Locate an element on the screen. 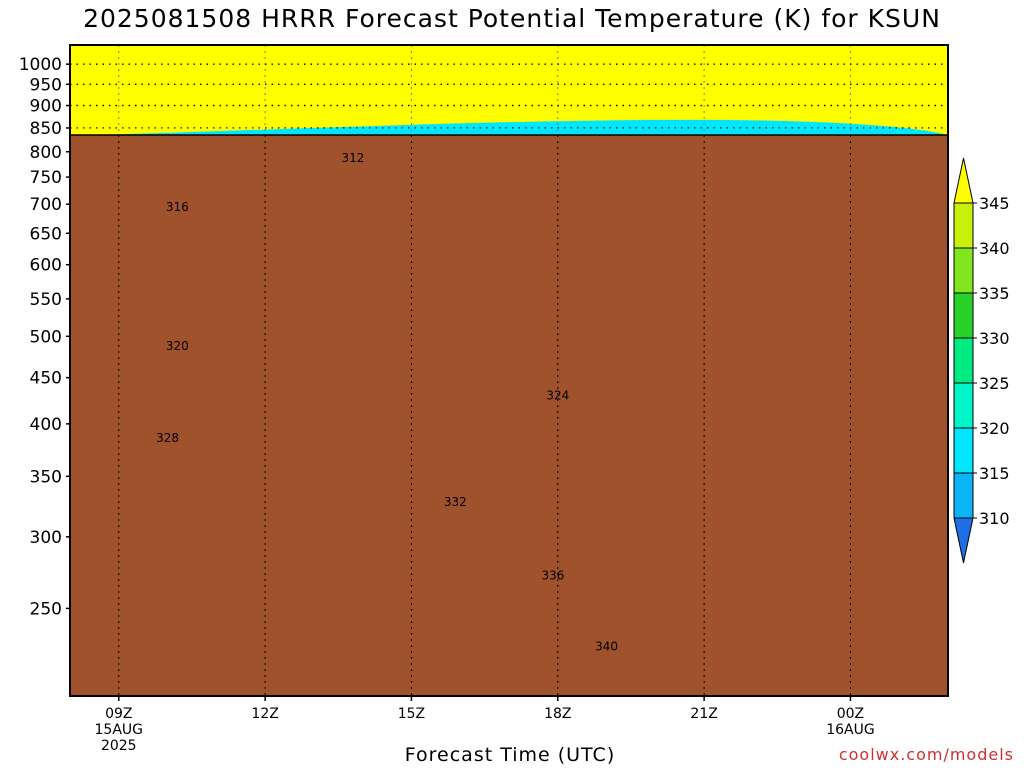 This screenshot has width=1024, height=768. colorbar-tick-label-315: 315 is located at coordinates (994, 473).